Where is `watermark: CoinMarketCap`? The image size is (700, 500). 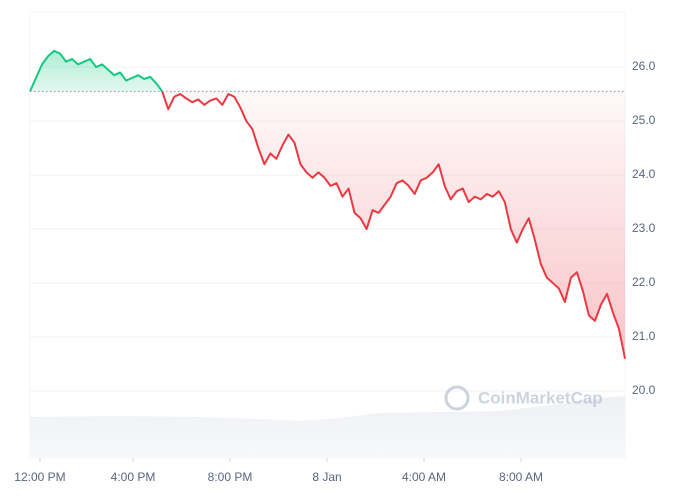 watermark: CoinMarketCap is located at coordinates (523, 398).